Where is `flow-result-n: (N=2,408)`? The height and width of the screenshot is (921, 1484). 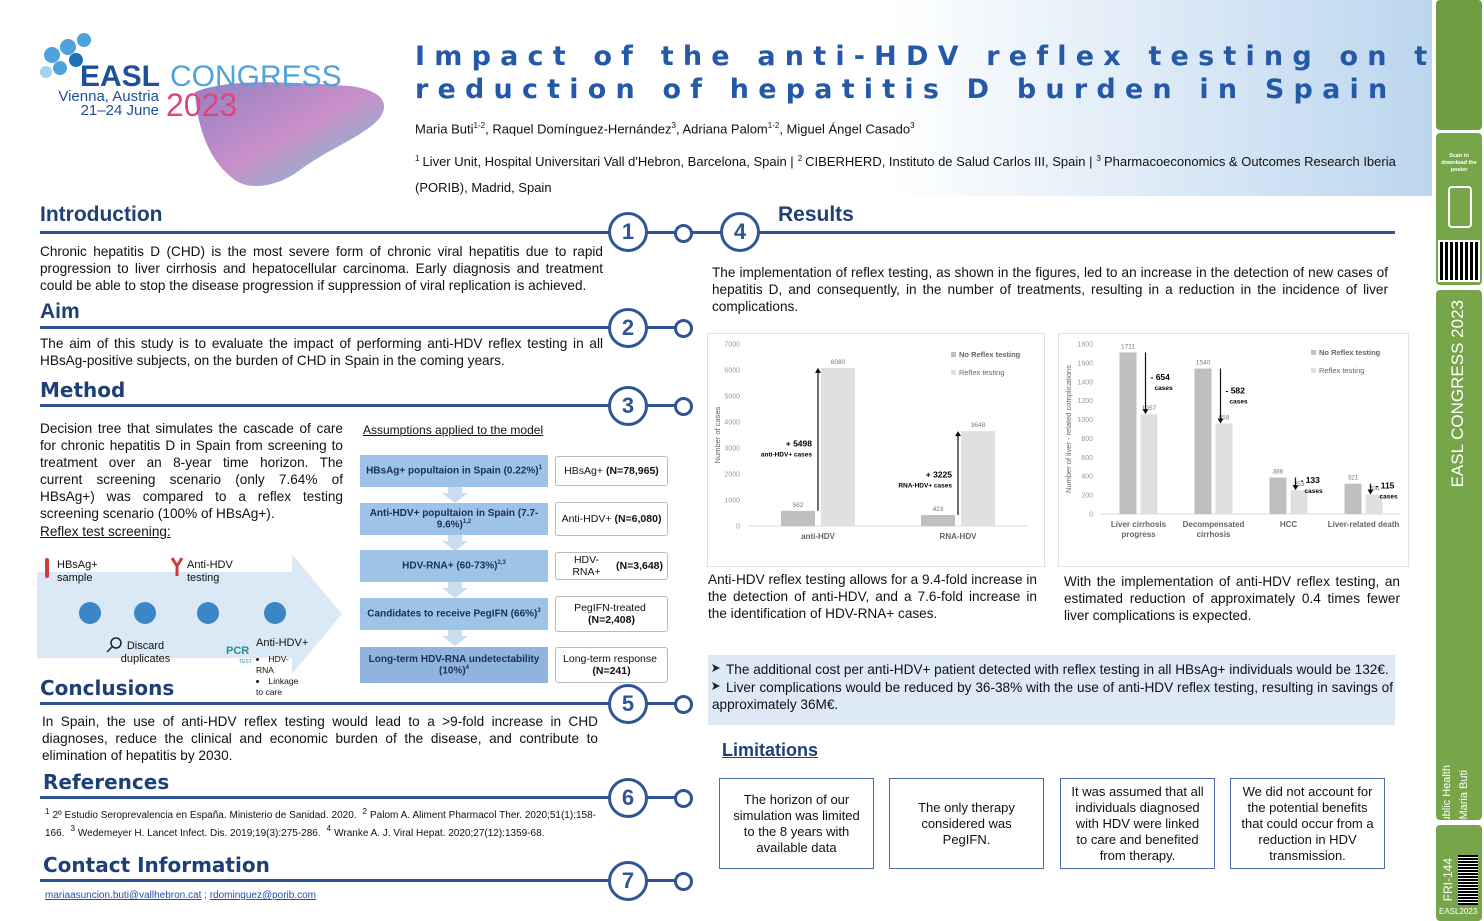 flow-result-n: (N=2,408) is located at coordinates (611, 620).